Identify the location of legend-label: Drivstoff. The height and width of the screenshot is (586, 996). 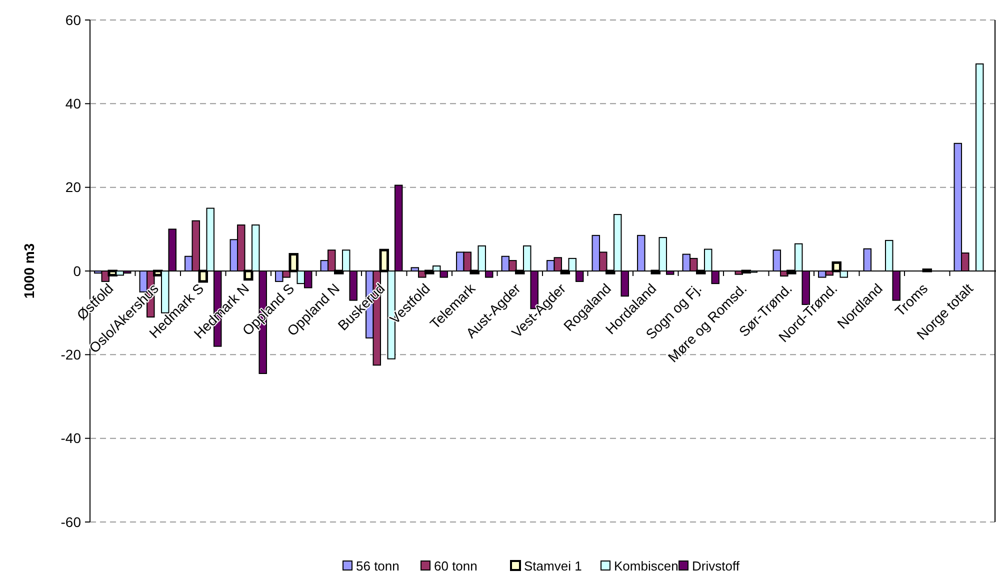
(716, 566).